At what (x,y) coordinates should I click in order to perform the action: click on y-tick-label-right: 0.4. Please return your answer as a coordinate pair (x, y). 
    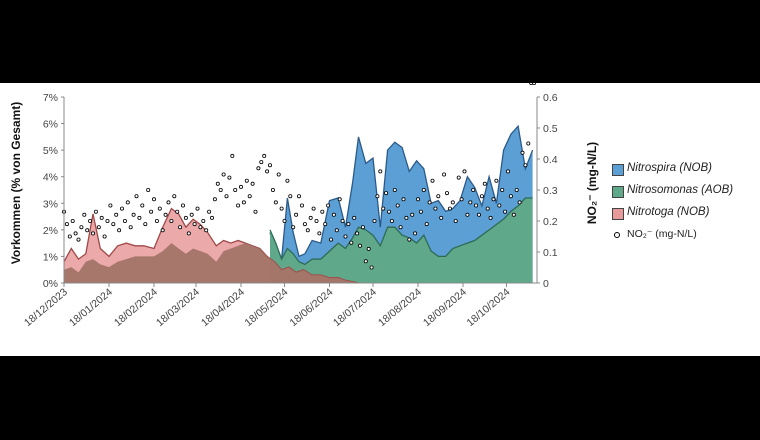
    Looking at the image, I should click on (550, 160).